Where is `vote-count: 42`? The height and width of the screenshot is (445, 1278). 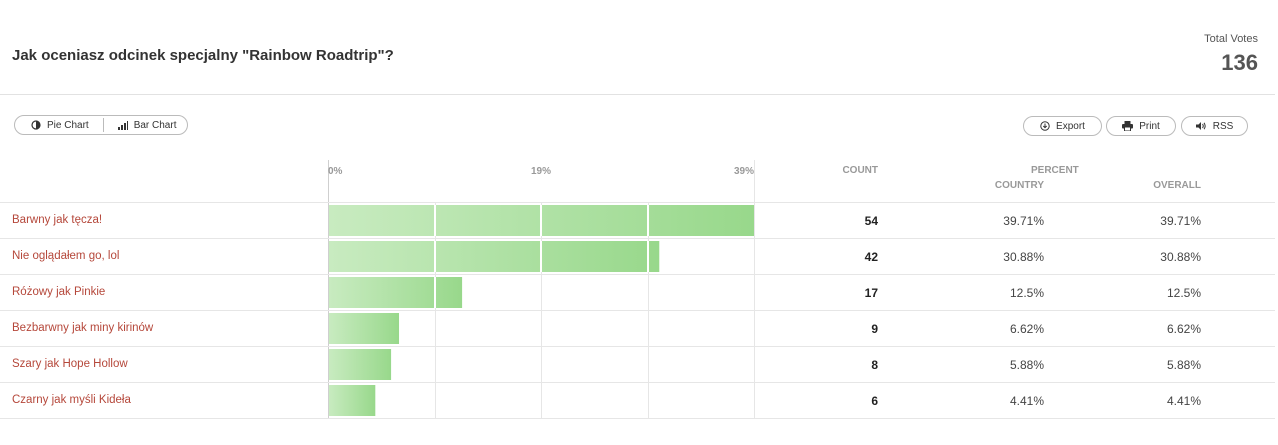 vote-count: 42 is located at coordinates (871, 257).